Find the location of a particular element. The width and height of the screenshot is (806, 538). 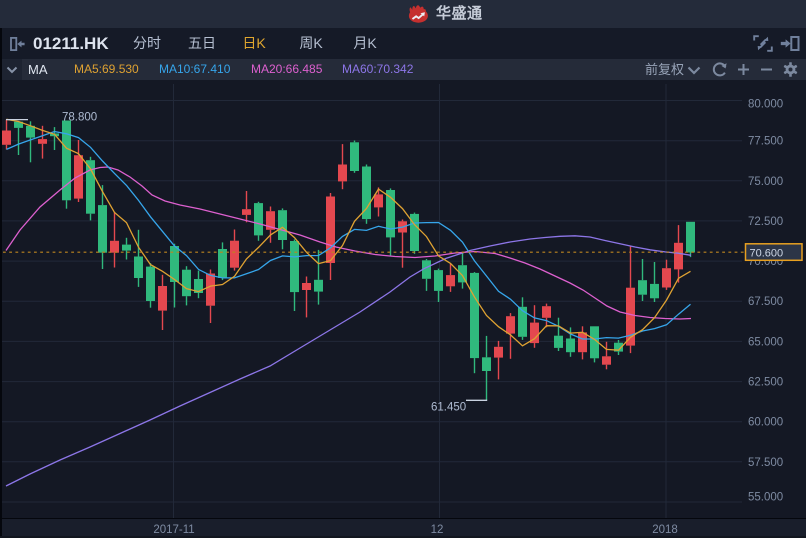

svg-text: 62.500 is located at coordinates (765, 383).